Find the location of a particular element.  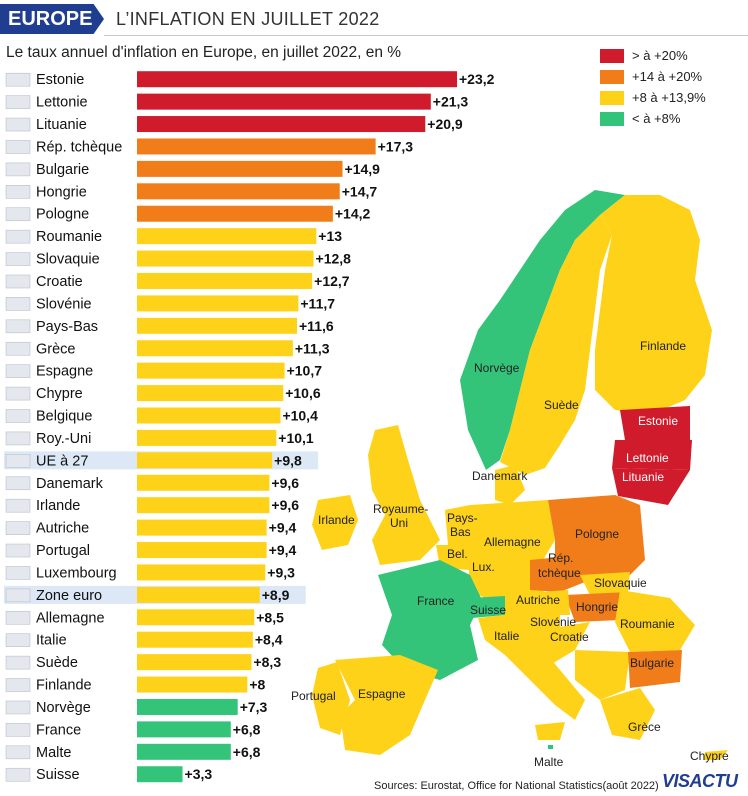

category-label: Chypre is located at coordinates (59, 394).